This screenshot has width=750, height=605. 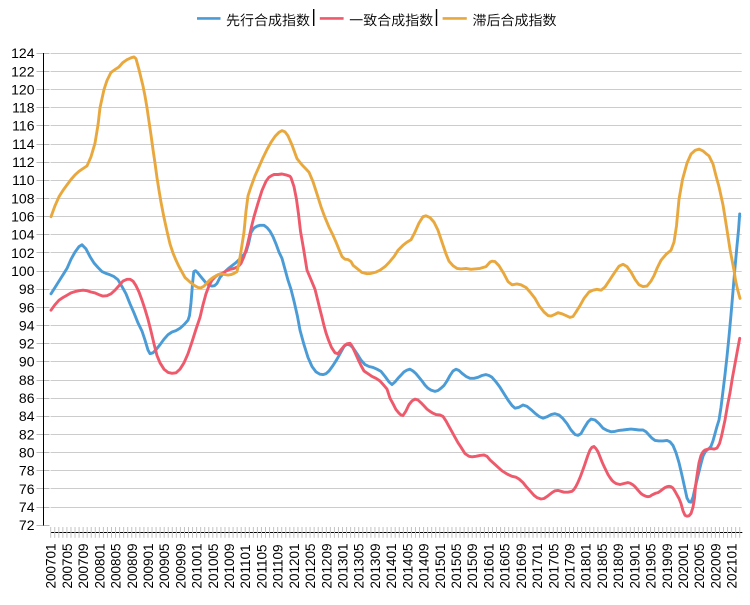 I want to click on svg-text: 202009, so click(x=715, y=565).